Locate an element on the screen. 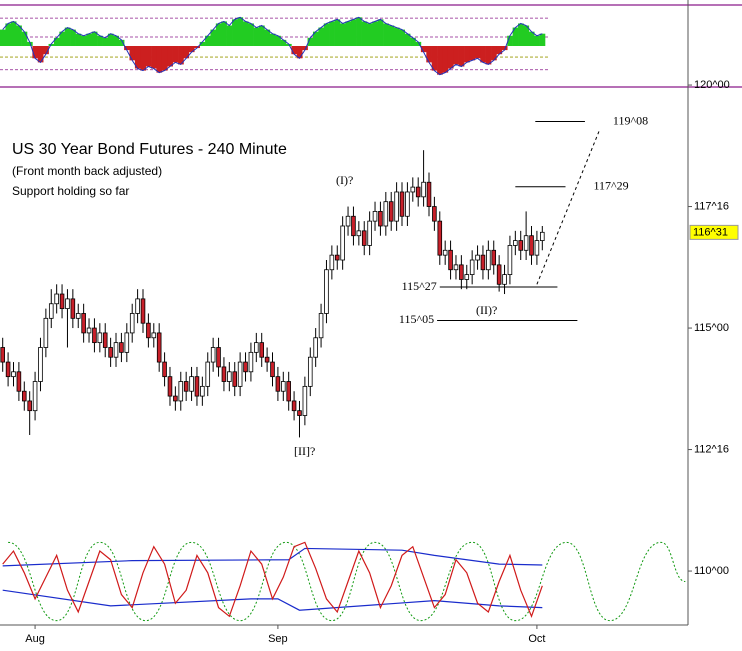  level-label: 115^05 is located at coordinates (416, 319).